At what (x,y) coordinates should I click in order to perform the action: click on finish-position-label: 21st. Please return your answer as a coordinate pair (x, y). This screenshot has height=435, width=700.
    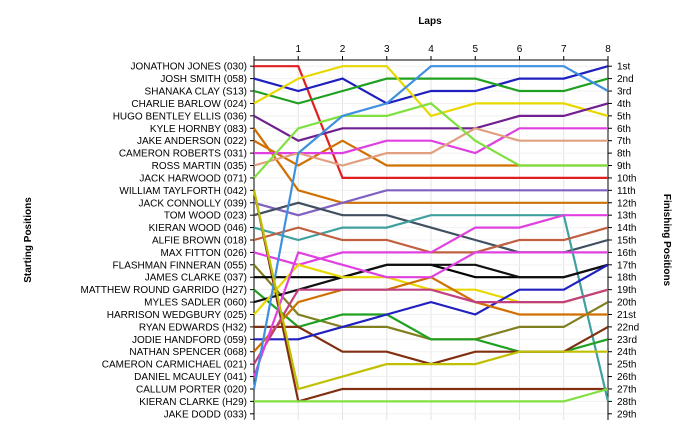
    Looking at the image, I should click on (626, 315).